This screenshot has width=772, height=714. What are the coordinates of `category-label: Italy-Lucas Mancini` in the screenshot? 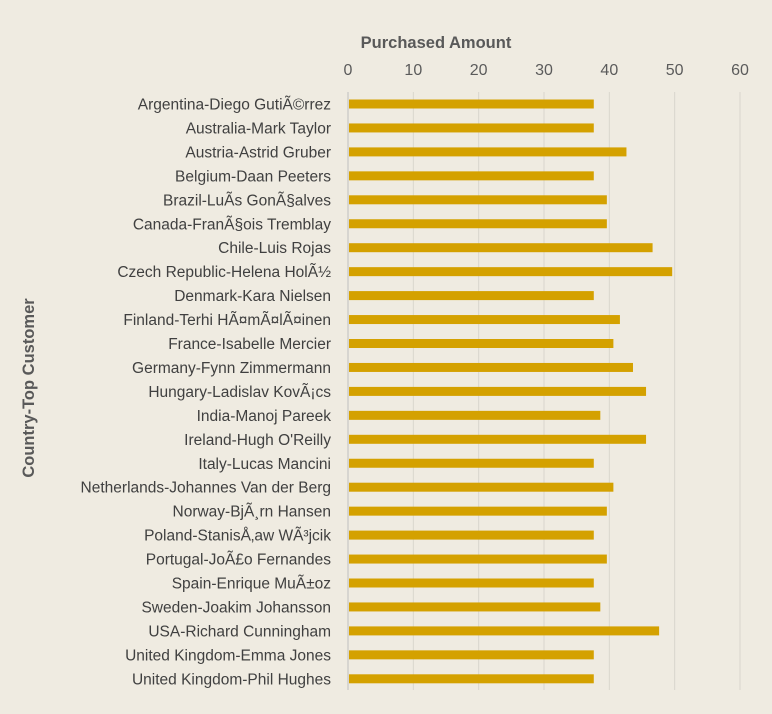 It's located at (264, 464).